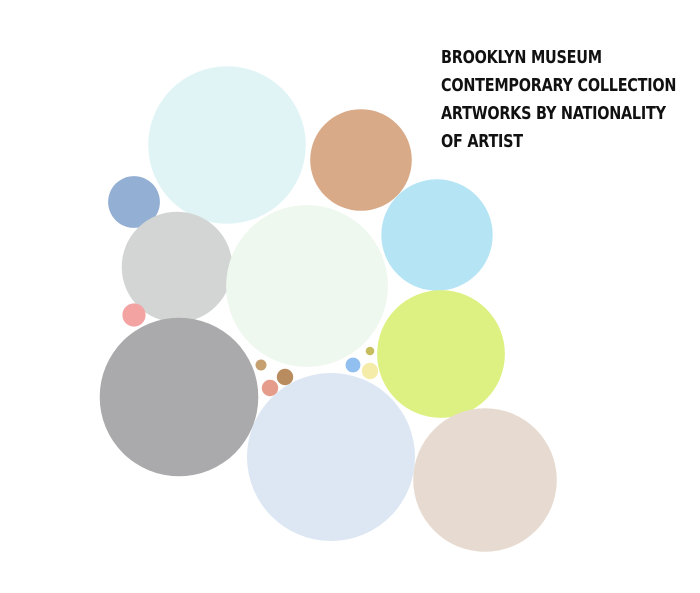  What do you see at coordinates (261, 365) in the screenshot?
I see `bubble-b10` at bounding box center [261, 365].